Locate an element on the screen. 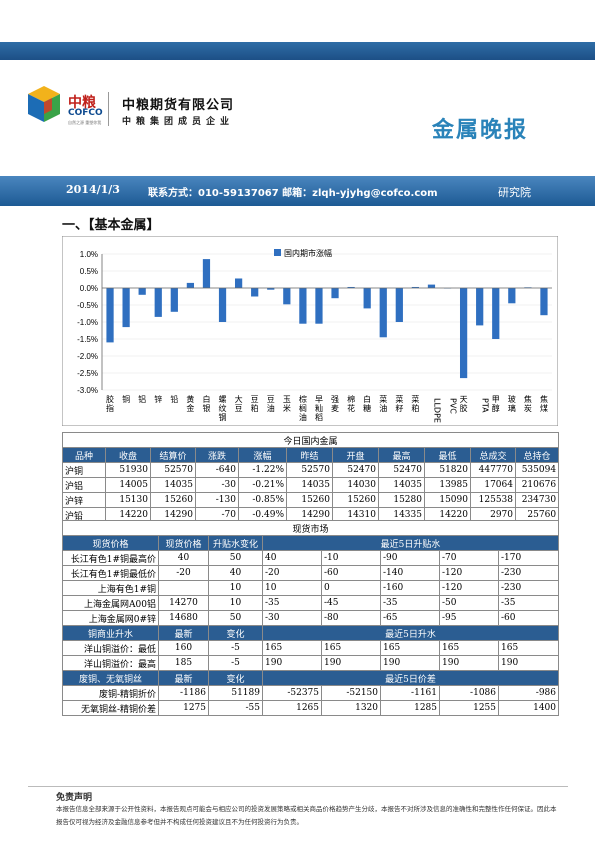 This screenshot has width=595, height=842. section-header-row: 现货价格 现货价格 升贴水变化 最近5日升贴水 is located at coordinates (311, 543).